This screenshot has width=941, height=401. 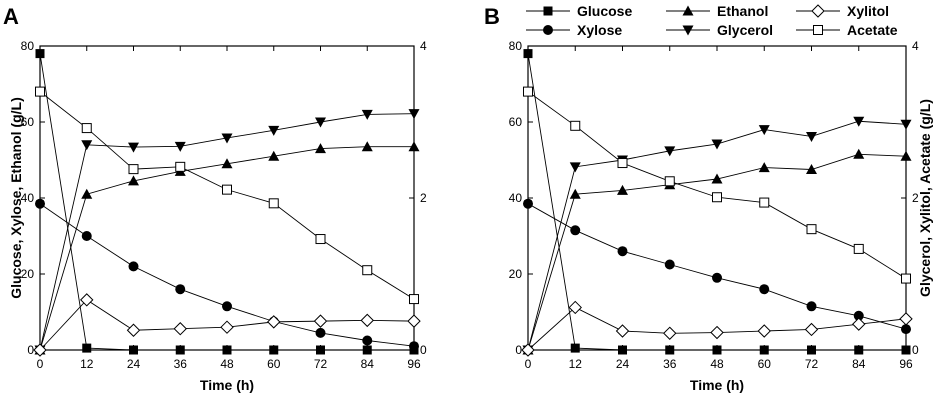 I want to click on legend-entry-xylose: Xylose, so click(x=574, y=30).